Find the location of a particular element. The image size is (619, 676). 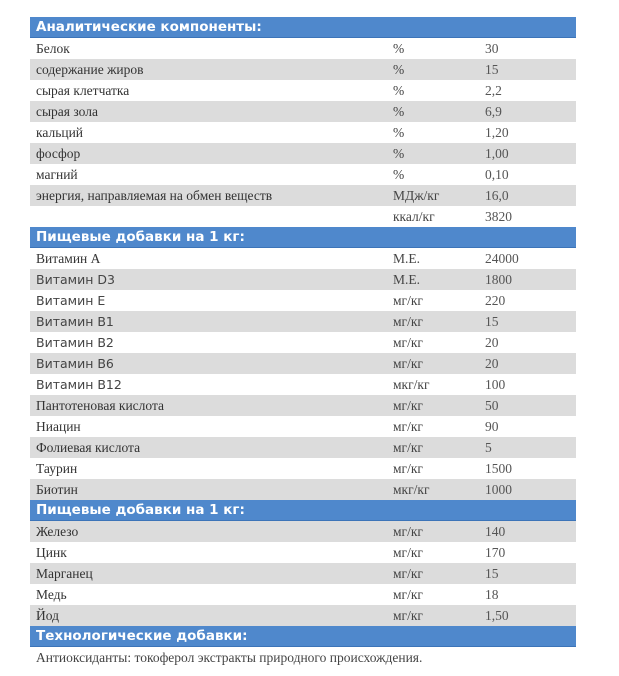

value-cell: 1000 is located at coordinates (498, 489).